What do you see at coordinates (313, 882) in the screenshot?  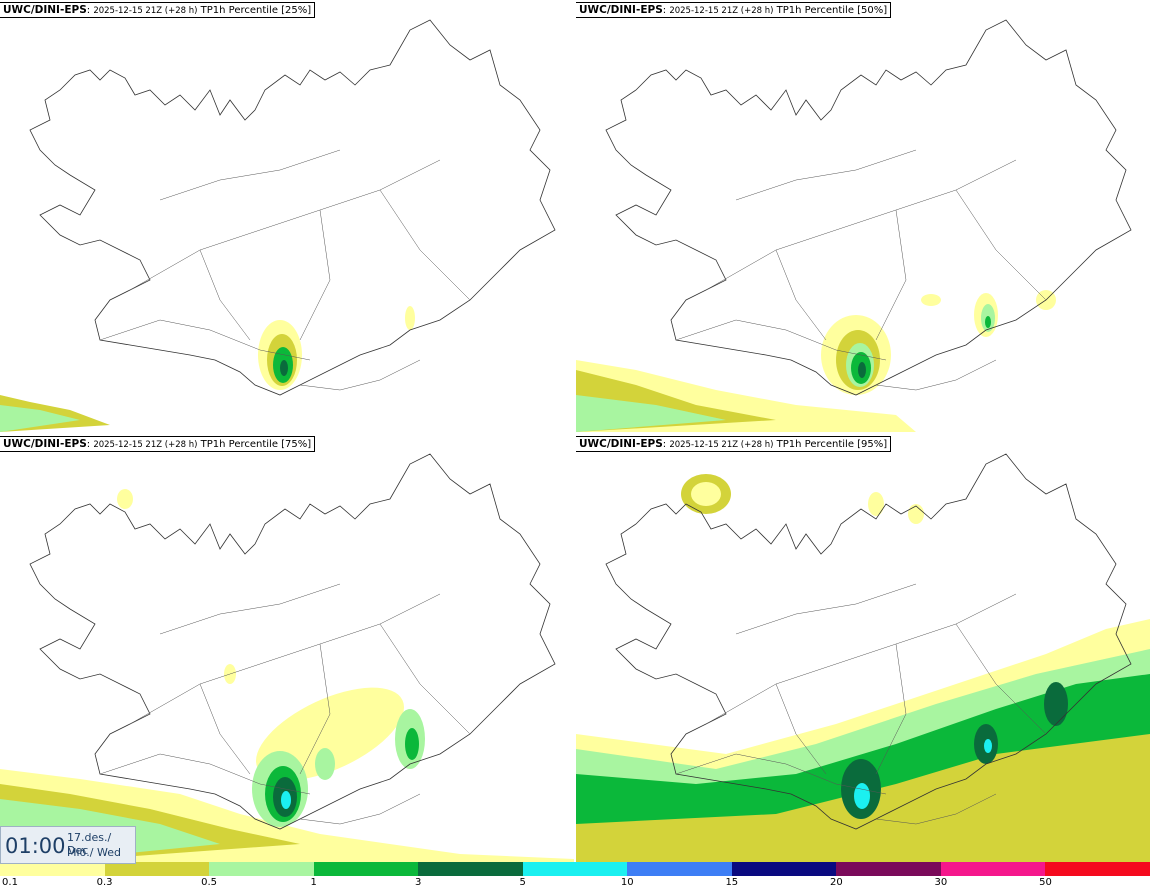 I see `colorbar-label: 1` at bounding box center [313, 882].